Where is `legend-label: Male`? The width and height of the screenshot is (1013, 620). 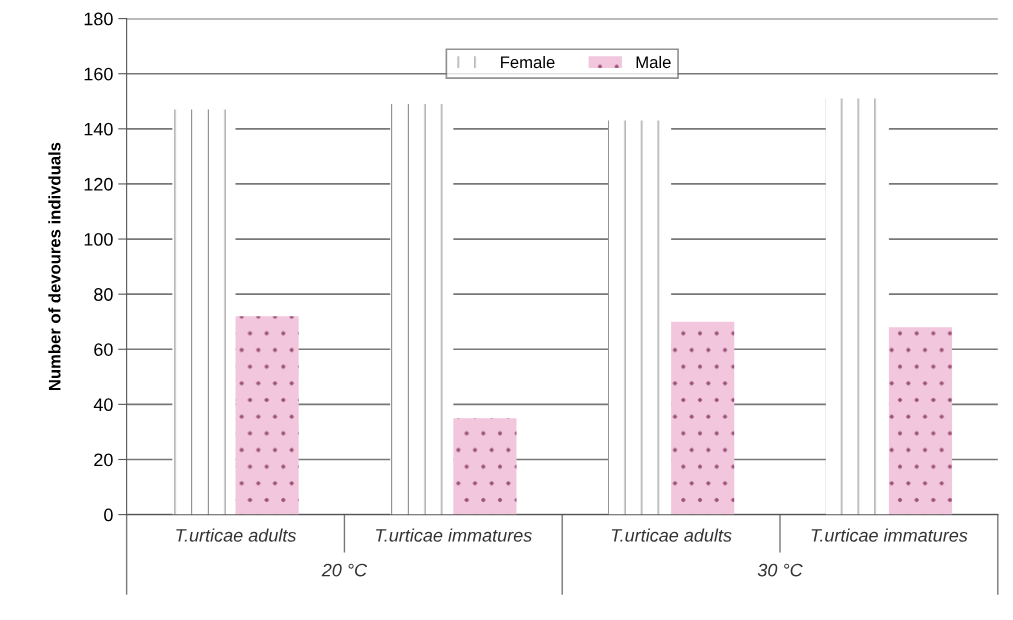
legend-label: Male is located at coordinates (653, 62).